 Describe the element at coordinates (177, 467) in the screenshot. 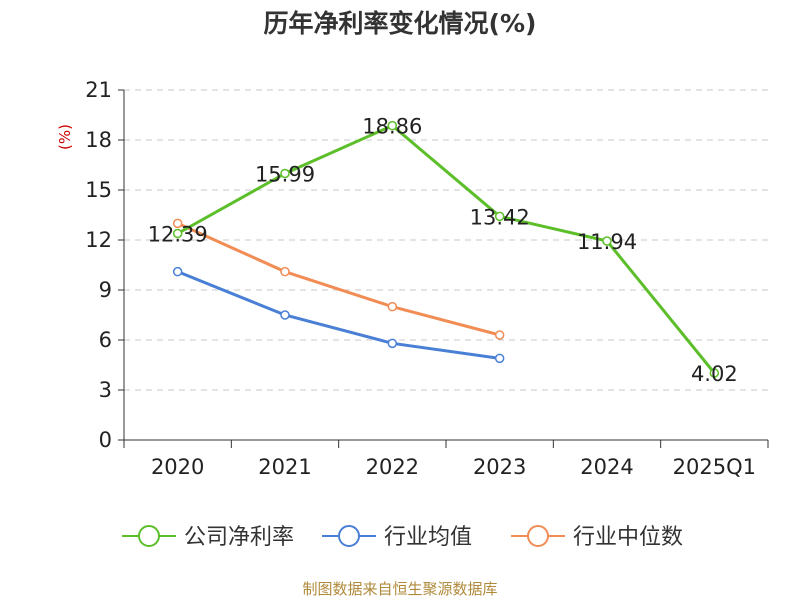

I see `x-tick-label: 2020` at that location.